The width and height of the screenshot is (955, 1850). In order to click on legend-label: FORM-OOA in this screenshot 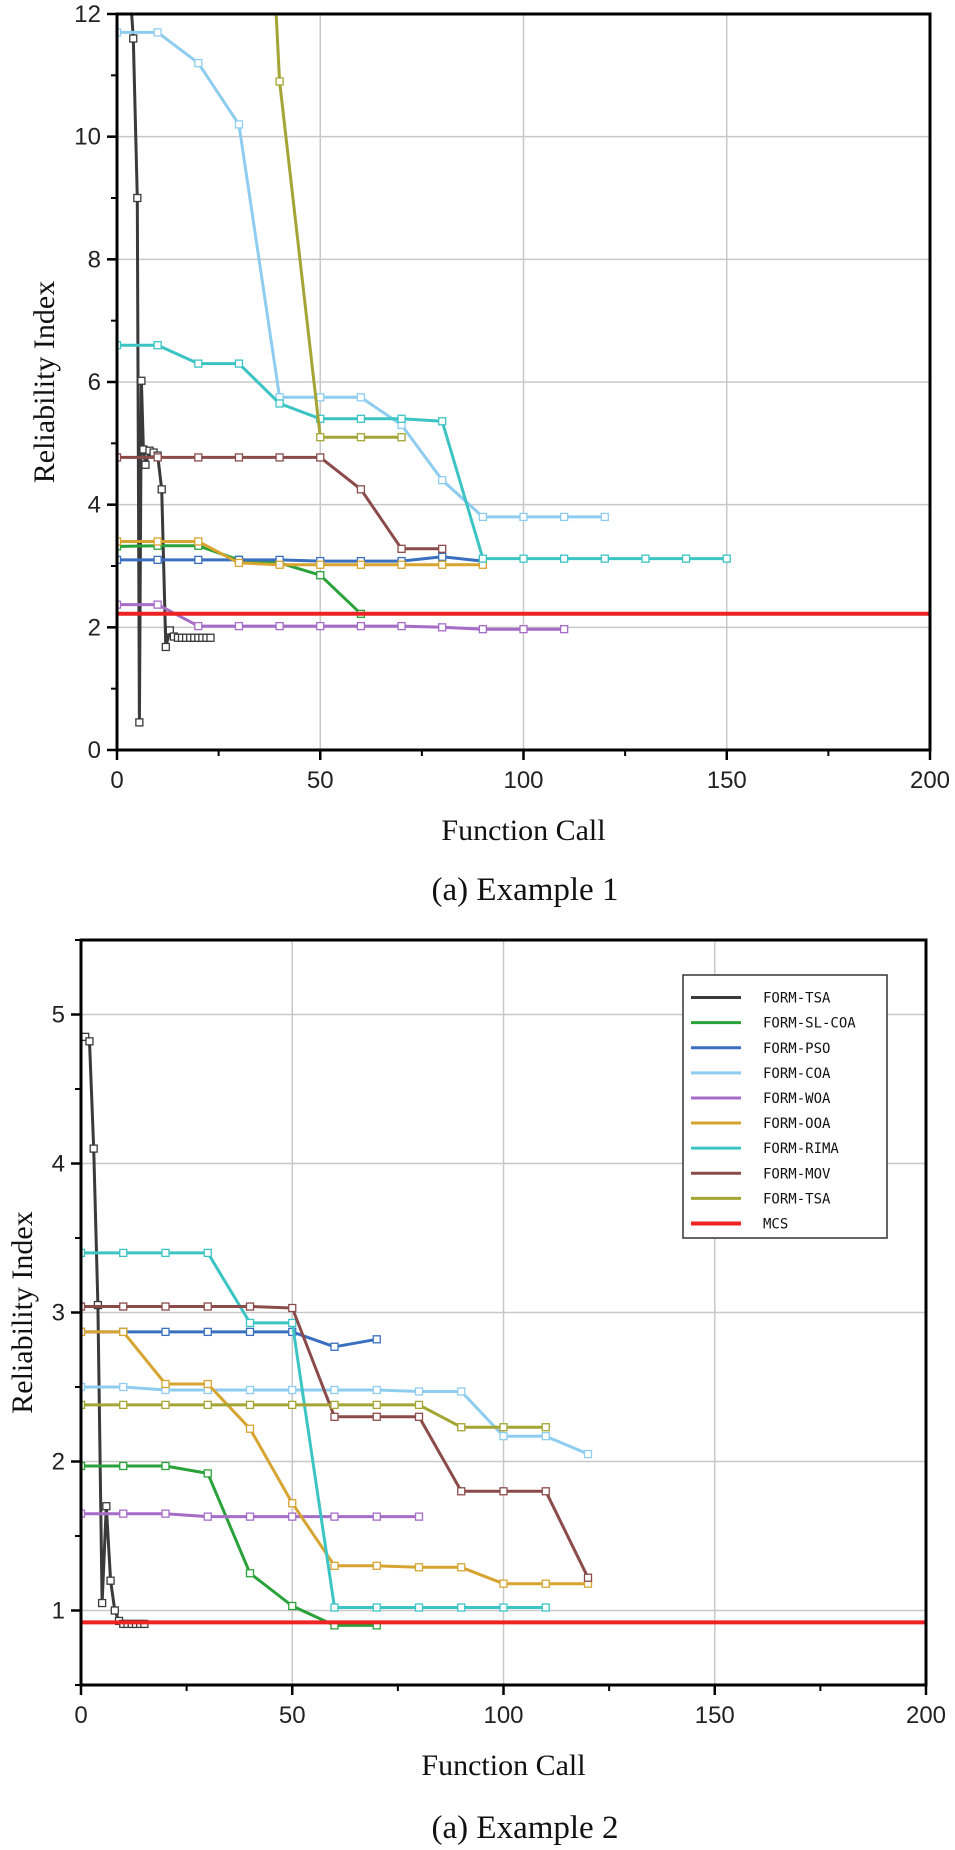, I will do `click(797, 1124)`.